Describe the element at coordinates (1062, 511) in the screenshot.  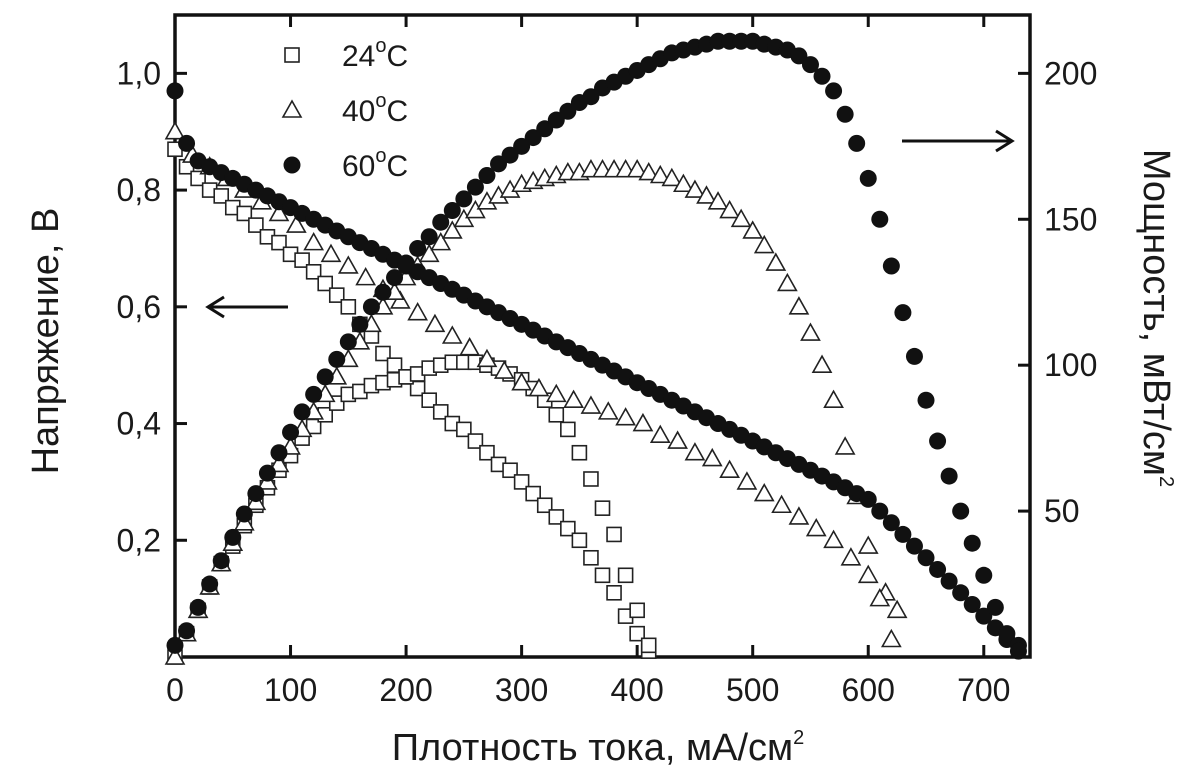
I see `y-right-tick-label: 50` at that location.